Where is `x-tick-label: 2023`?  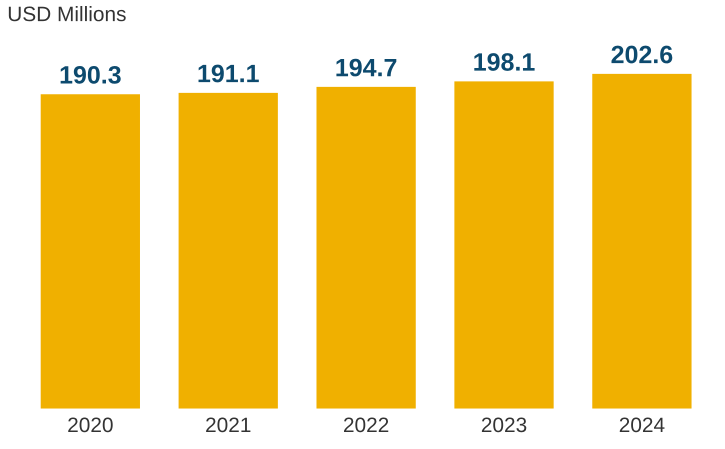
x-tick-label: 2023 is located at coordinates (504, 424).